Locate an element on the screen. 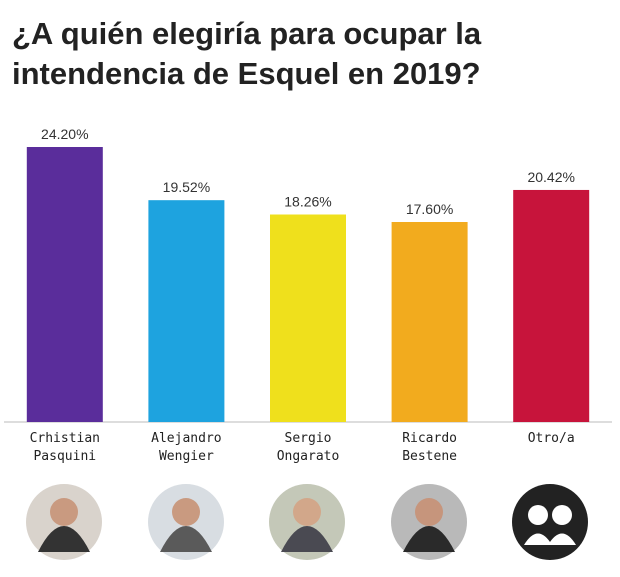 The height and width of the screenshot is (577, 620). x-tick-label: Ricardo Bestene is located at coordinates (429, 447).